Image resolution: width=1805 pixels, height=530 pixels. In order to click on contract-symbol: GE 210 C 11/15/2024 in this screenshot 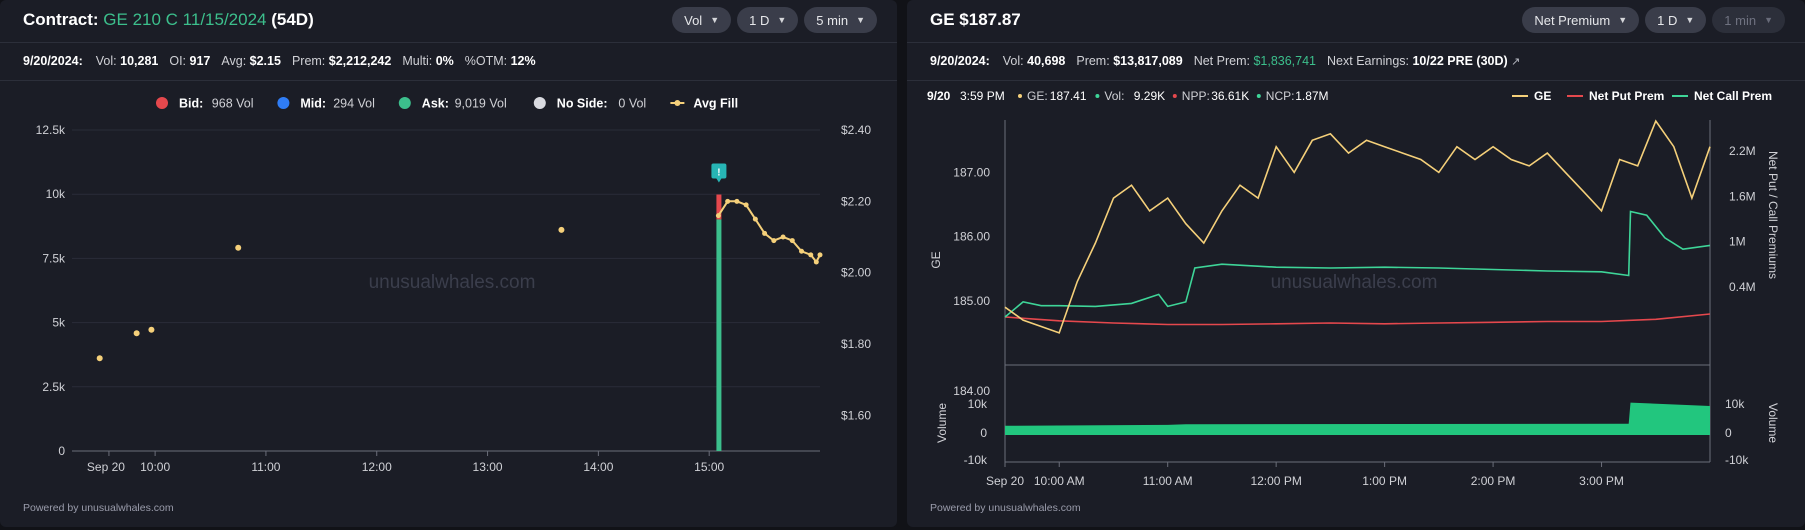, I will do `click(185, 19)`.